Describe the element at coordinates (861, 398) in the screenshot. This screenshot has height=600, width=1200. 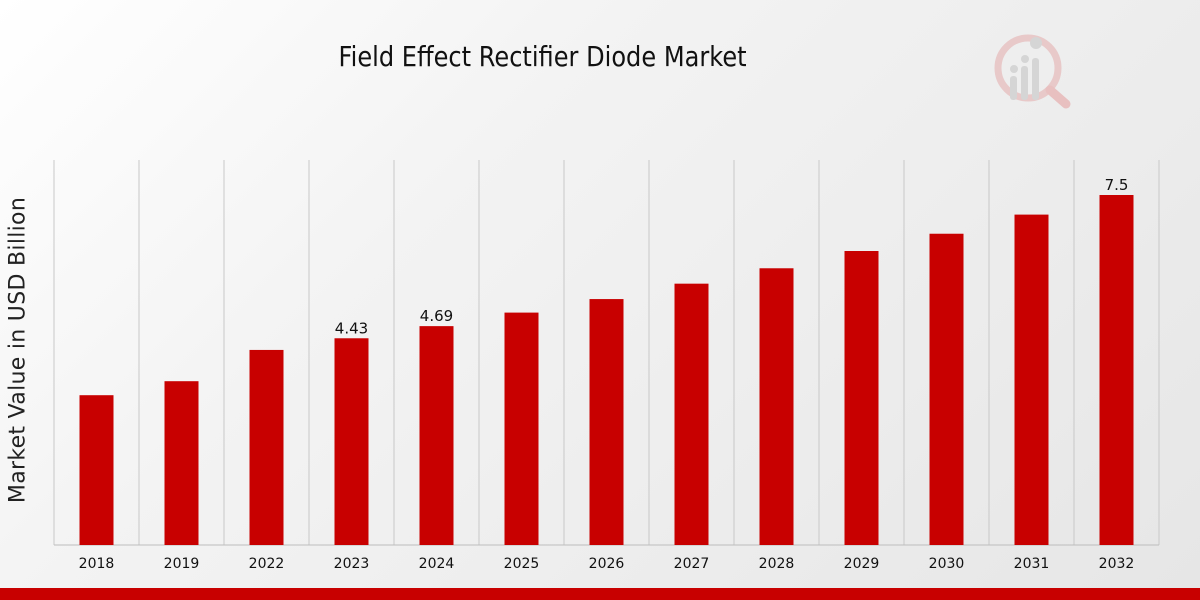
I see `bar-2029` at that location.